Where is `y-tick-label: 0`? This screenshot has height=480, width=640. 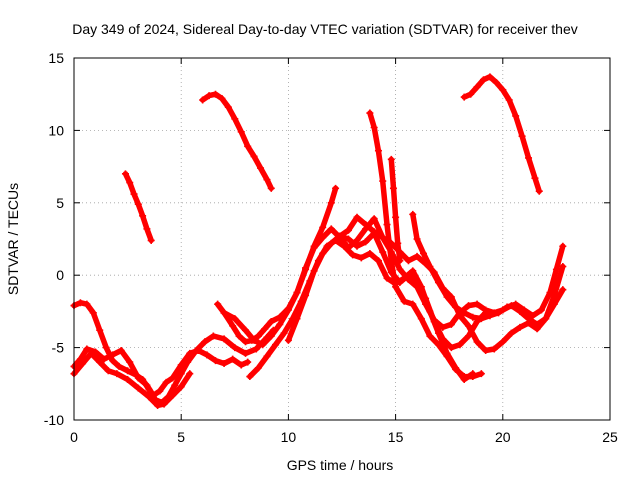 y-tick-label: 0 is located at coordinates (60, 275).